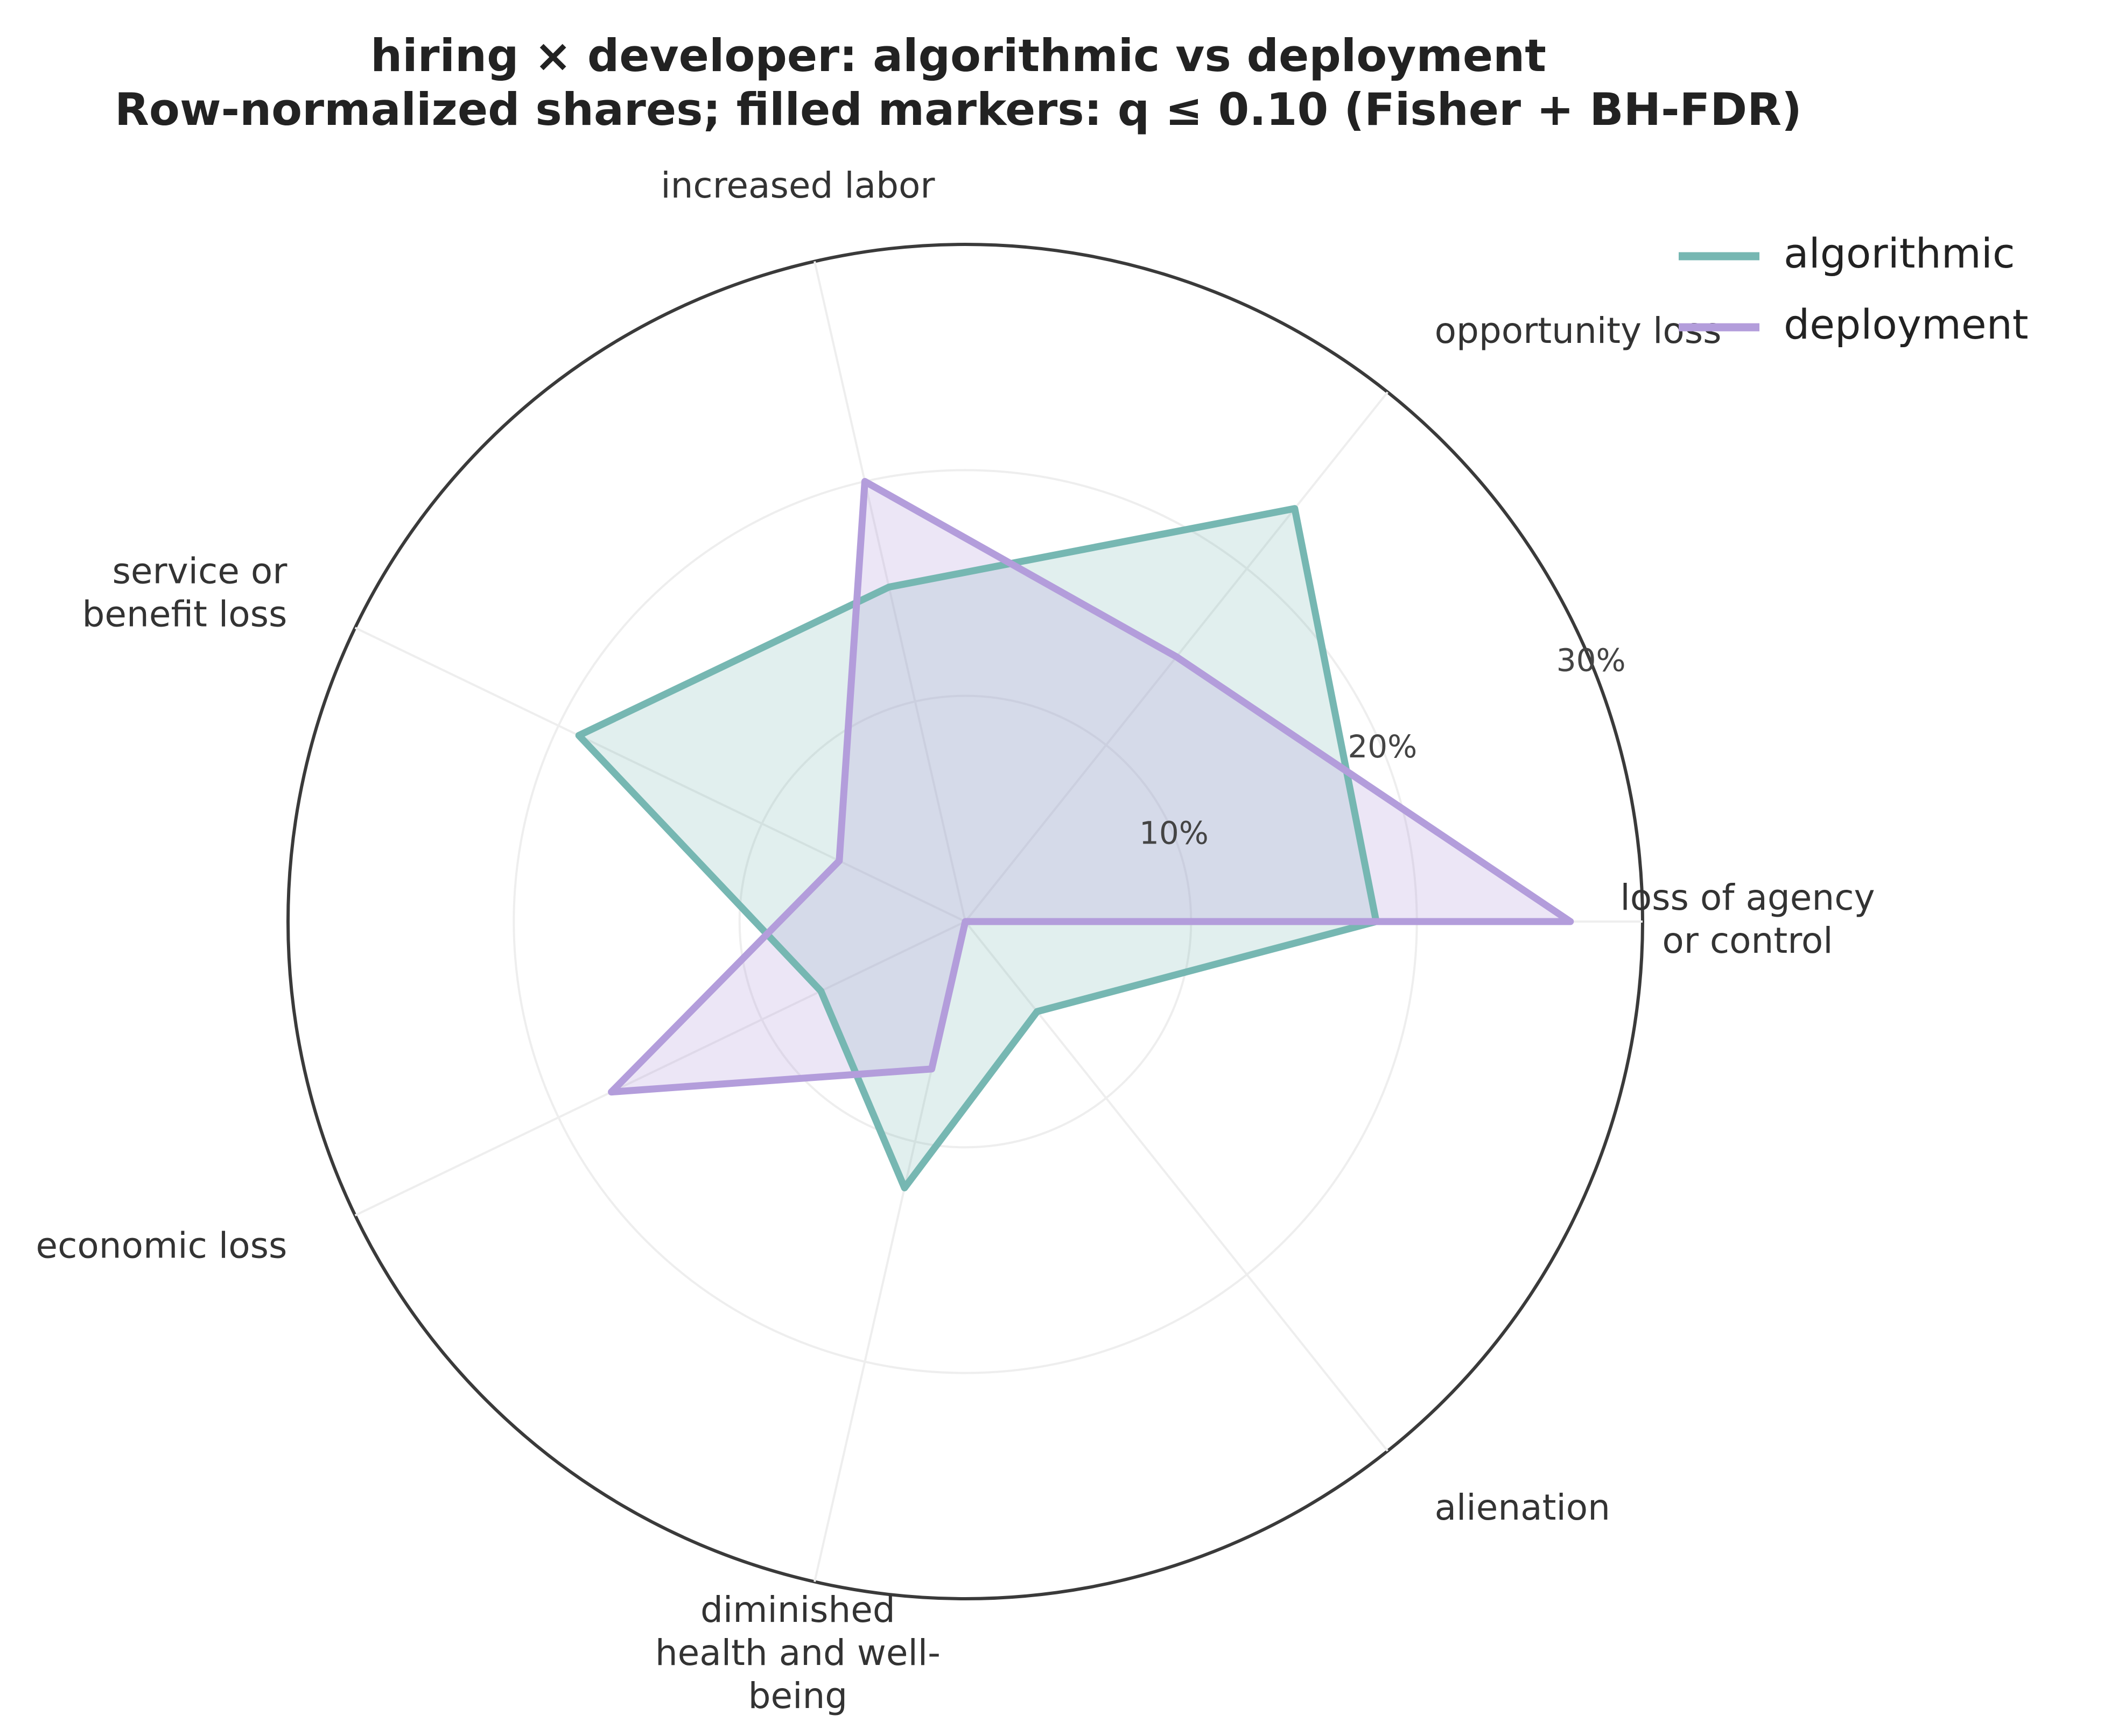 Image resolution: width=2111 pixels, height=1736 pixels. What do you see at coordinates (1522, 1507) in the screenshot?
I see `category-label-6-0: alienation` at bounding box center [1522, 1507].